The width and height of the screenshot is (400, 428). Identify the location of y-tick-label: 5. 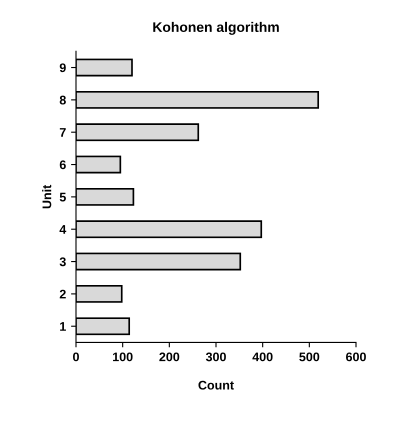
(63, 197).